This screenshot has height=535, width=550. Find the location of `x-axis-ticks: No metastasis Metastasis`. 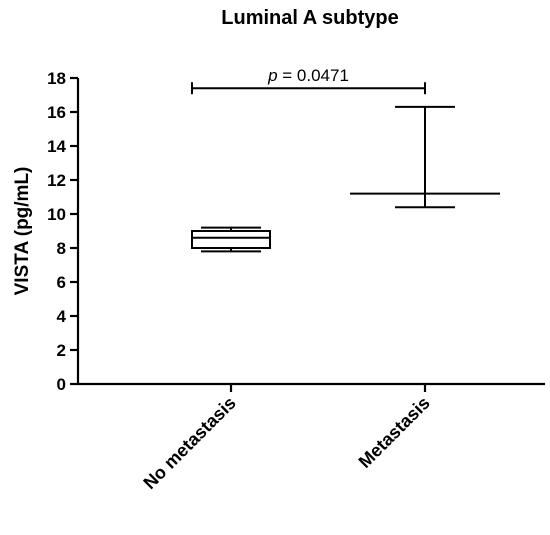

x-axis-ticks: No metastasis Metastasis is located at coordinates (286, 438).